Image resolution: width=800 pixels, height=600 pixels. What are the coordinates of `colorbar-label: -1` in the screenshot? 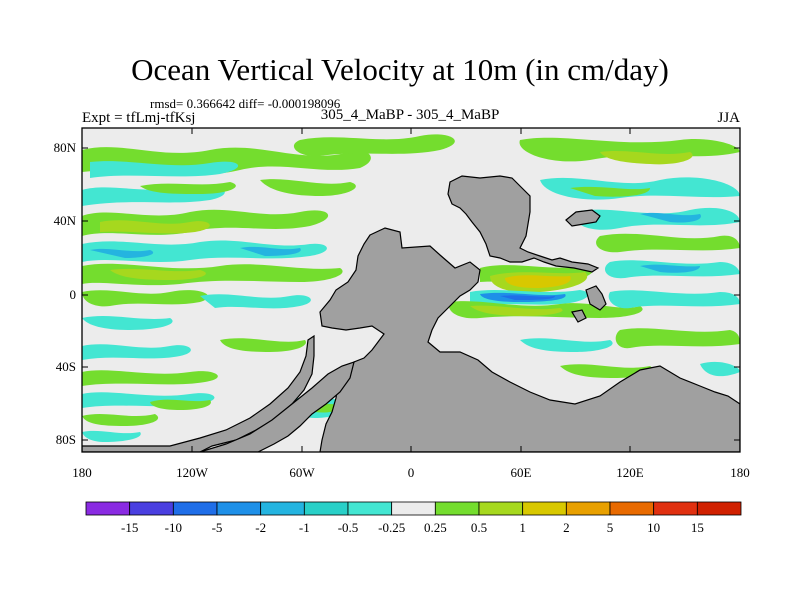 It's located at (304, 527).